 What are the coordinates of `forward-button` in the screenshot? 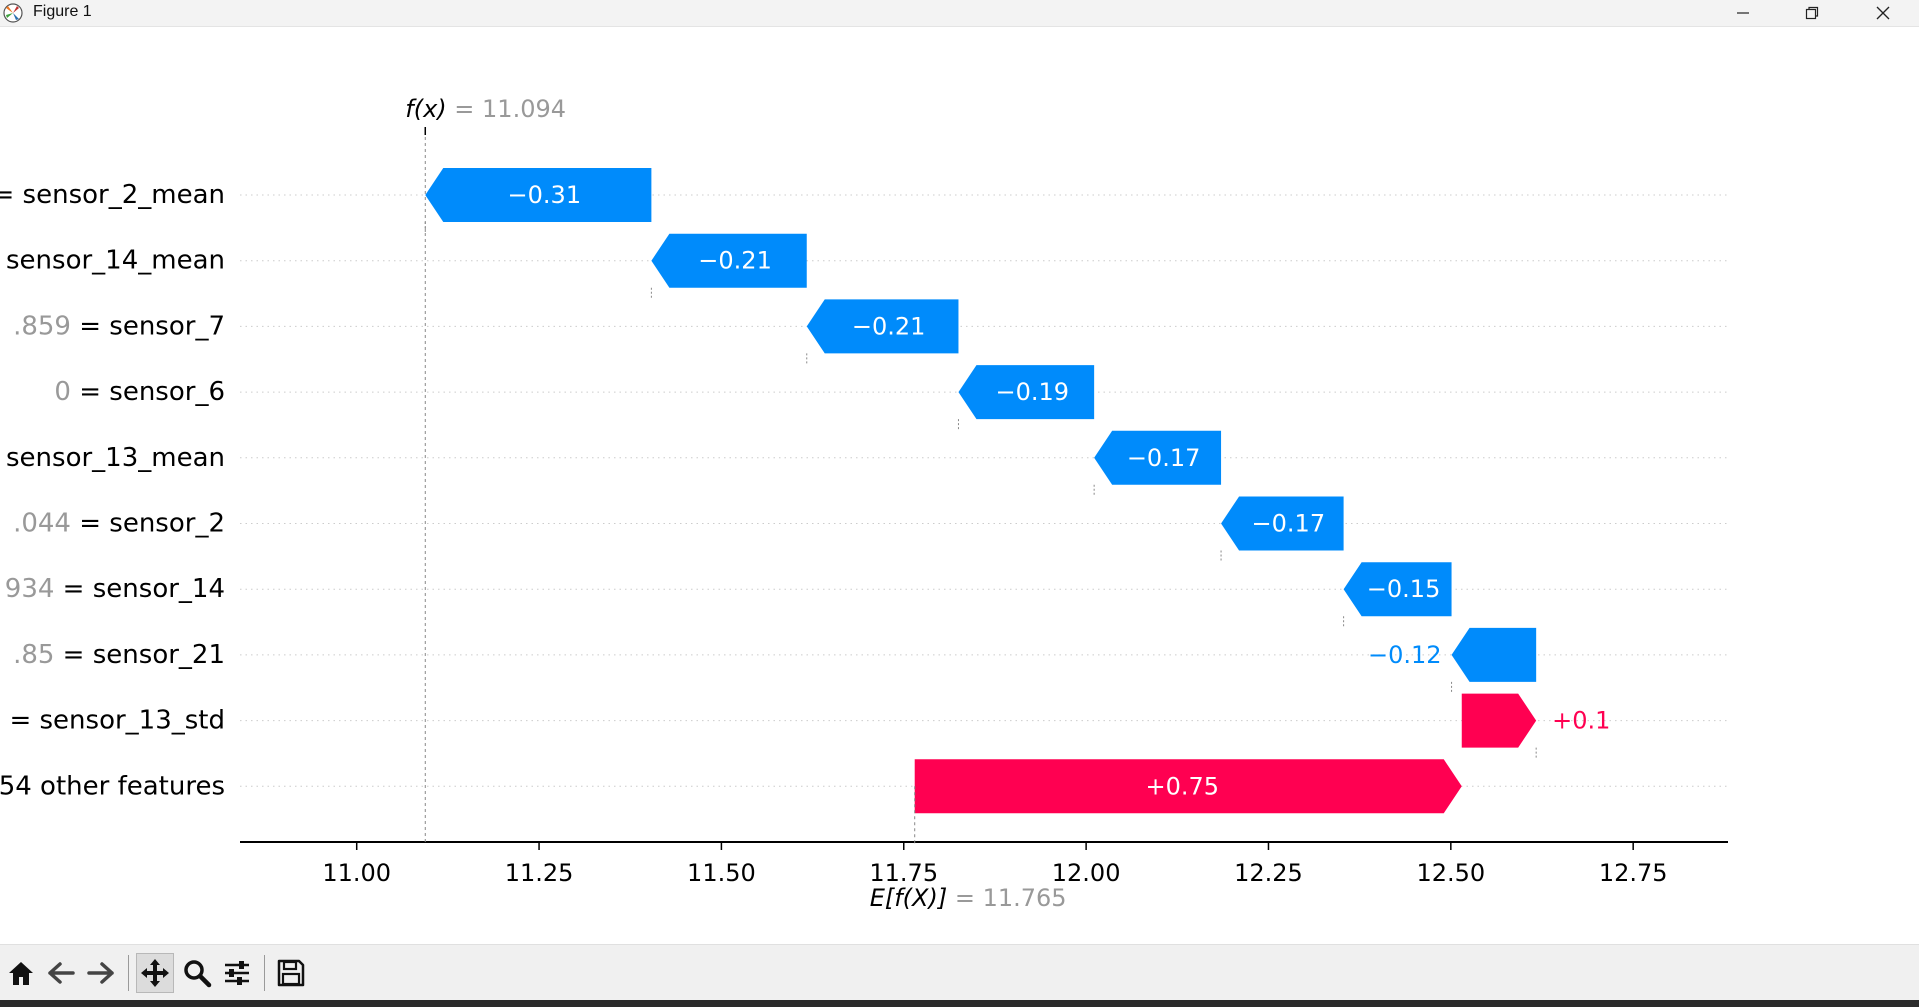 It's located at (101, 973).